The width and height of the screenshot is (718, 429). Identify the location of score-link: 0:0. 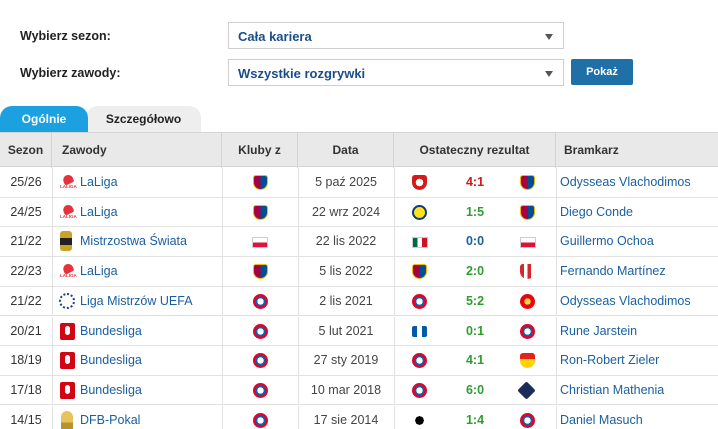
(475, 241).